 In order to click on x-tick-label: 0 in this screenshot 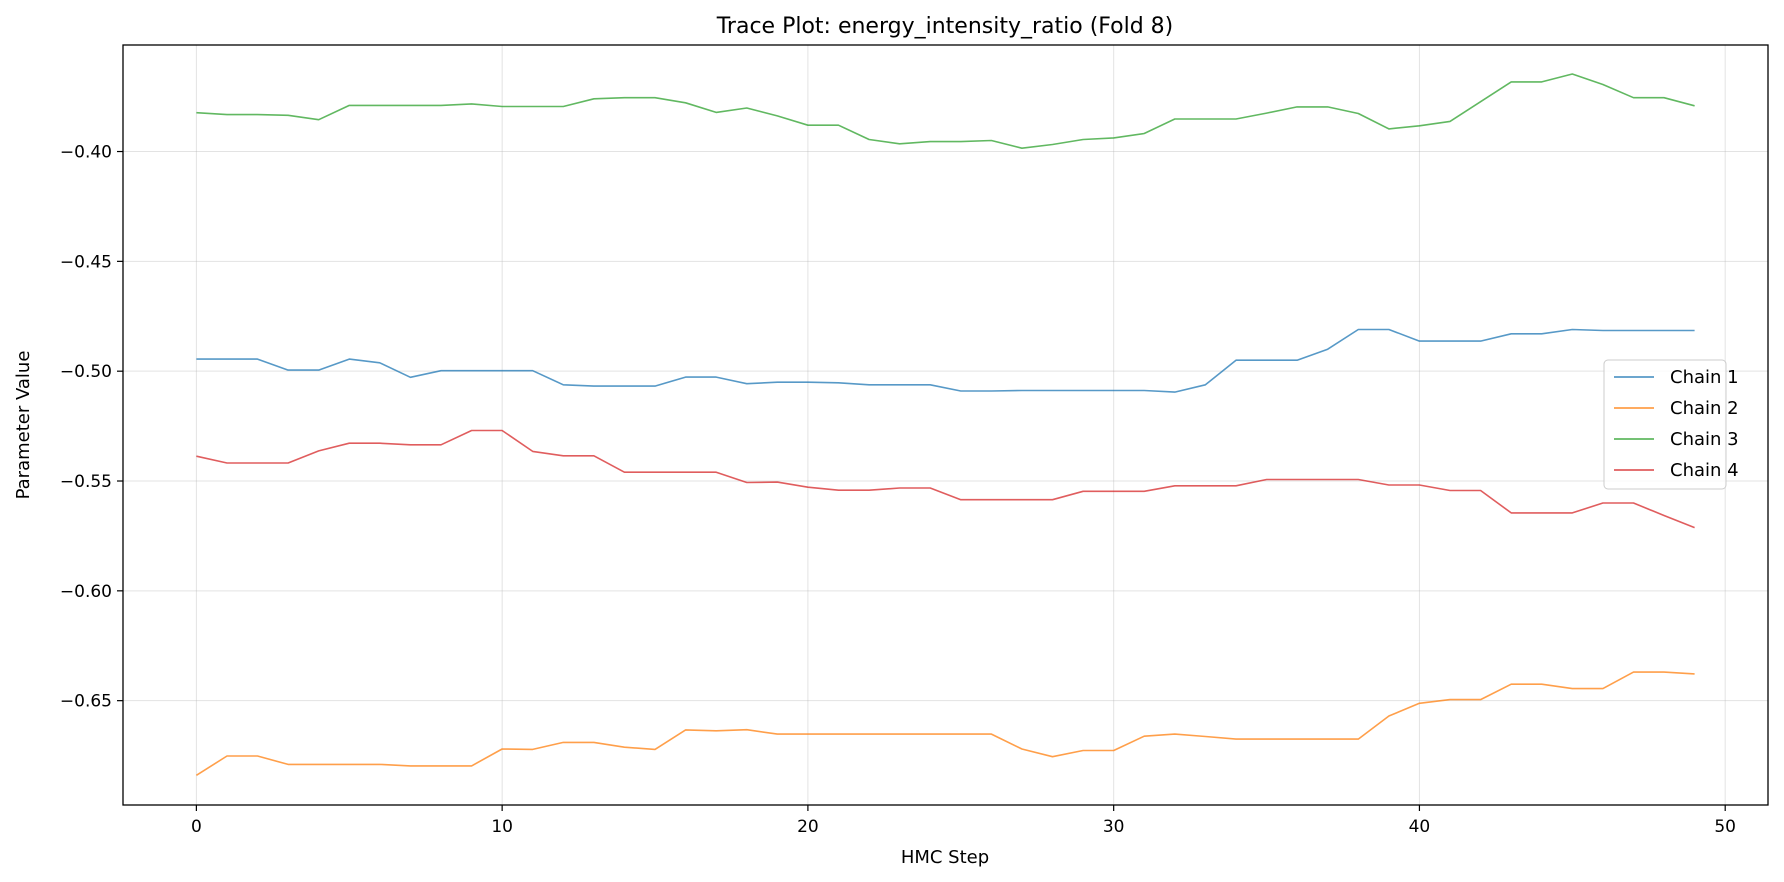, I will do `click(196, 827)`.